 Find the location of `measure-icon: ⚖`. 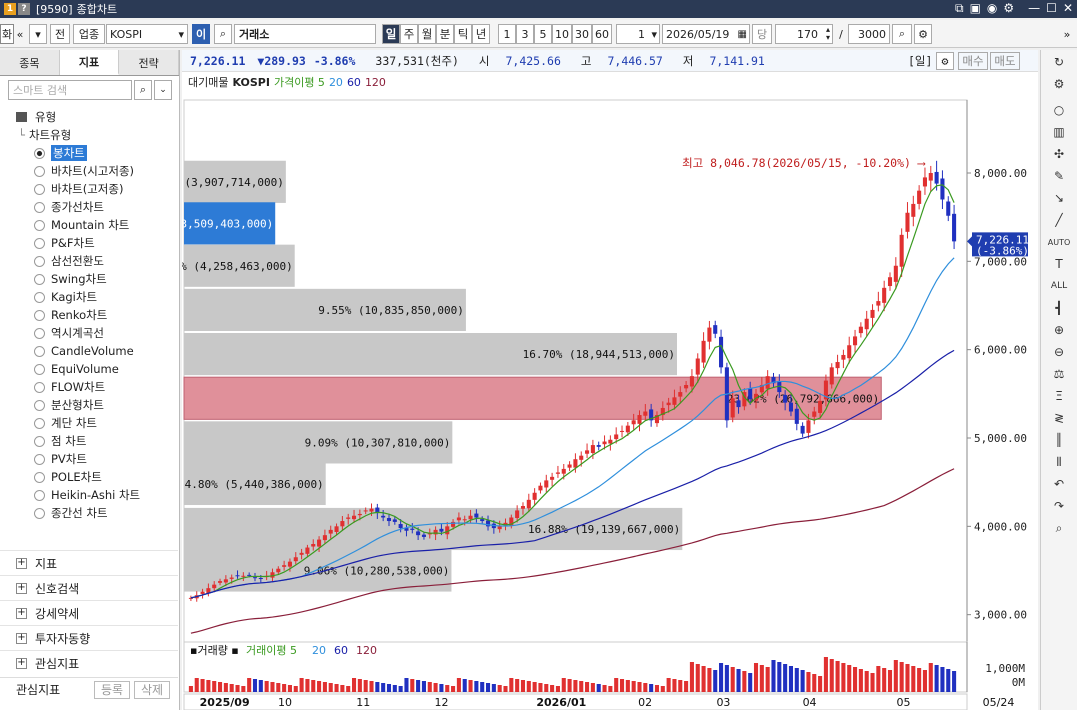

measure-icon: ⚖ is located at coordinates (1059, 374).